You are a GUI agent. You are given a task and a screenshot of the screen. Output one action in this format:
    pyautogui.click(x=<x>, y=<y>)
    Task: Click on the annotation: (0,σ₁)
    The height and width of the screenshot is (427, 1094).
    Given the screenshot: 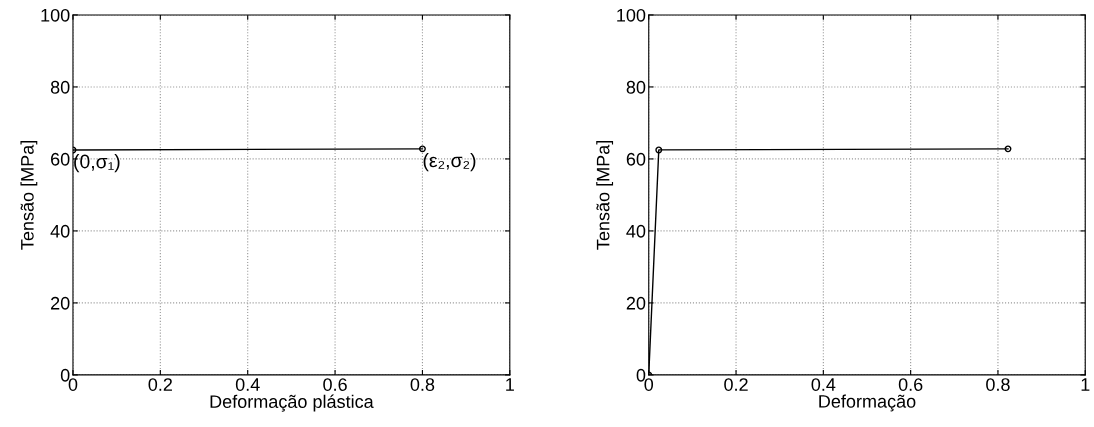 What is the action you would take?
    pyautogui.click(x=97, y=163)
    